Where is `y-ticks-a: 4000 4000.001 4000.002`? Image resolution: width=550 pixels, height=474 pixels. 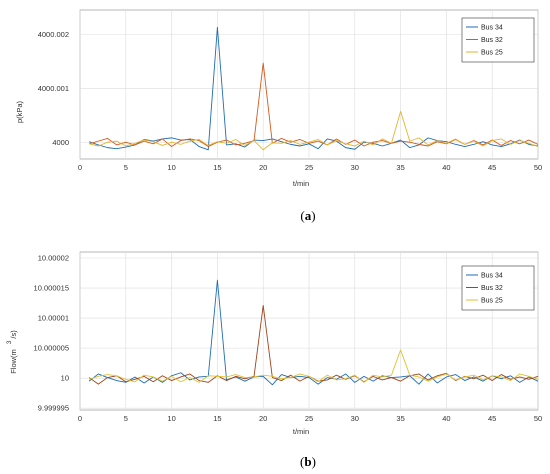 y-ticks-a: 4000 4000.001 4000.002 is located at coordinates (53, 88).